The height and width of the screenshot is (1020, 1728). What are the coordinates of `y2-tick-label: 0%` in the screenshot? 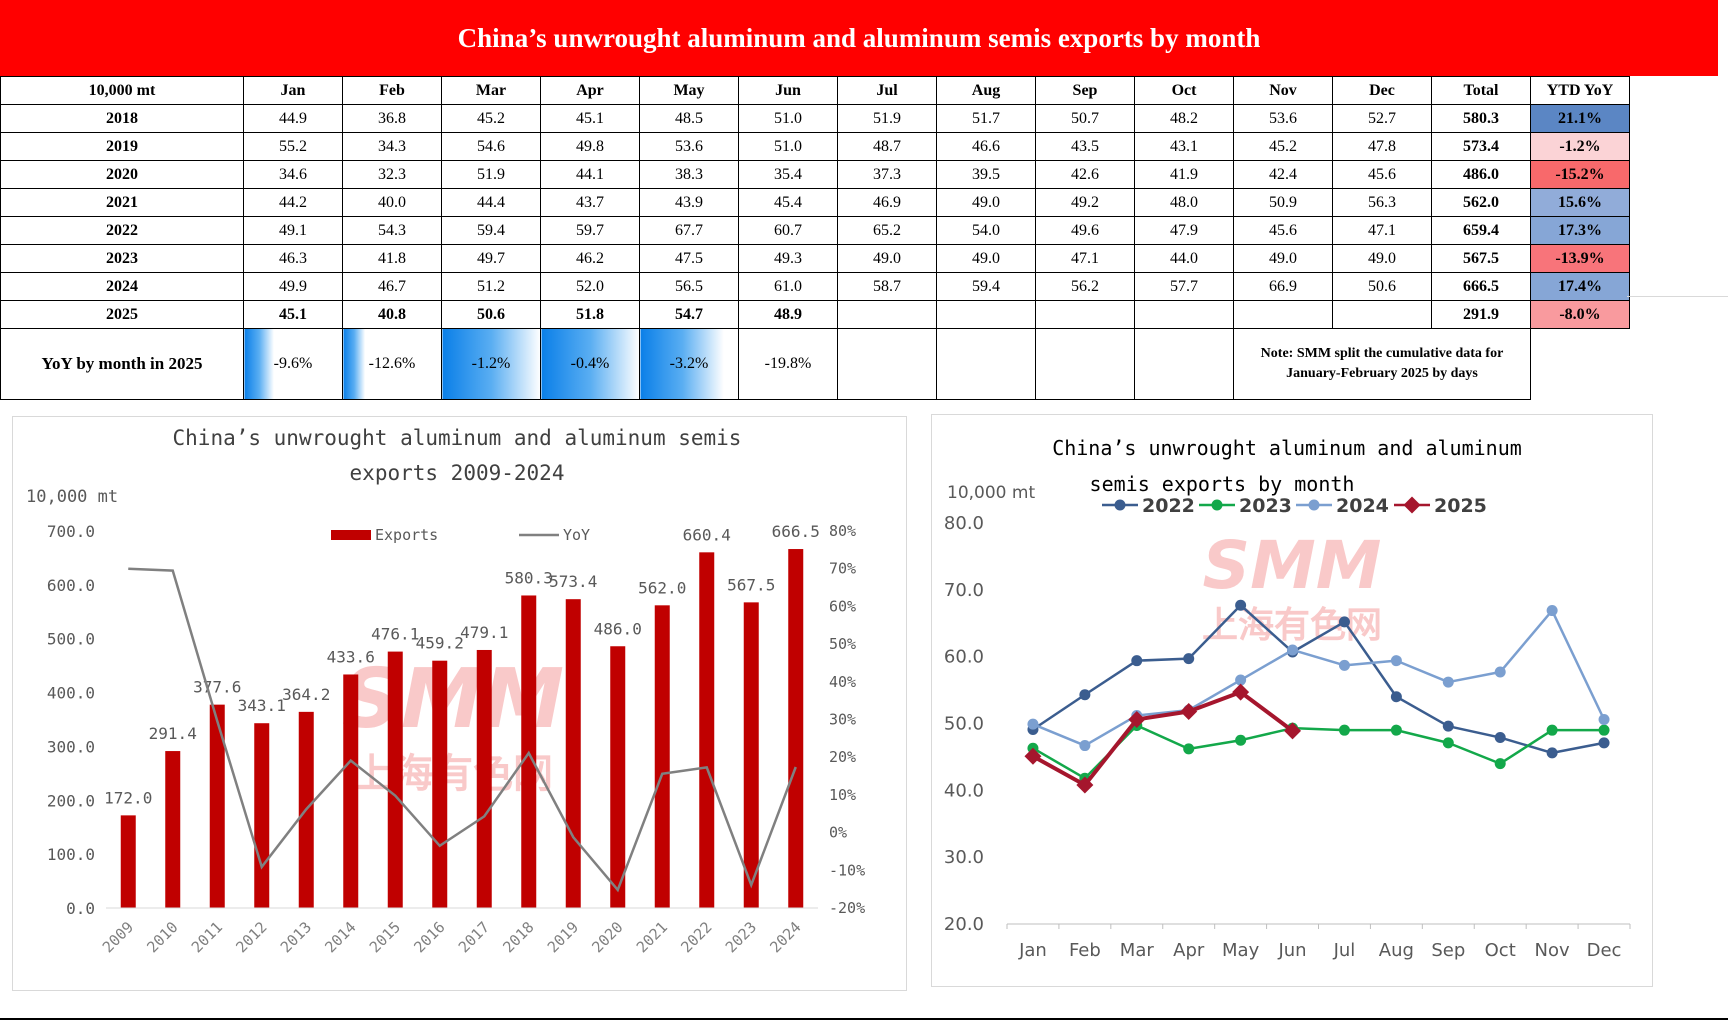 It's located at (838, 833).